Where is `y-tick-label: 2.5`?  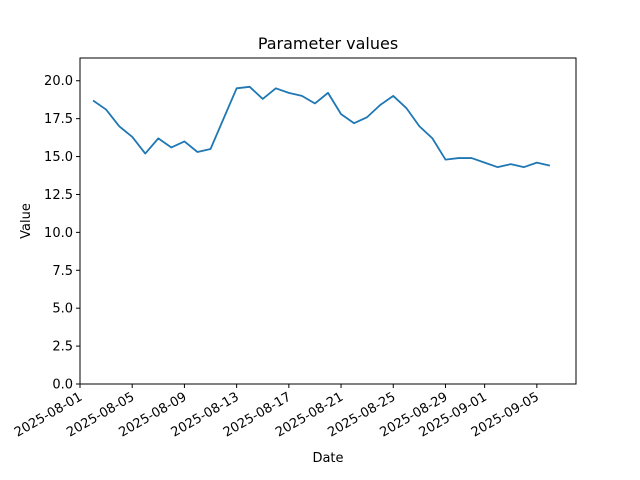 y-tick-label: 2.5 is located at coordinates (62, 347).